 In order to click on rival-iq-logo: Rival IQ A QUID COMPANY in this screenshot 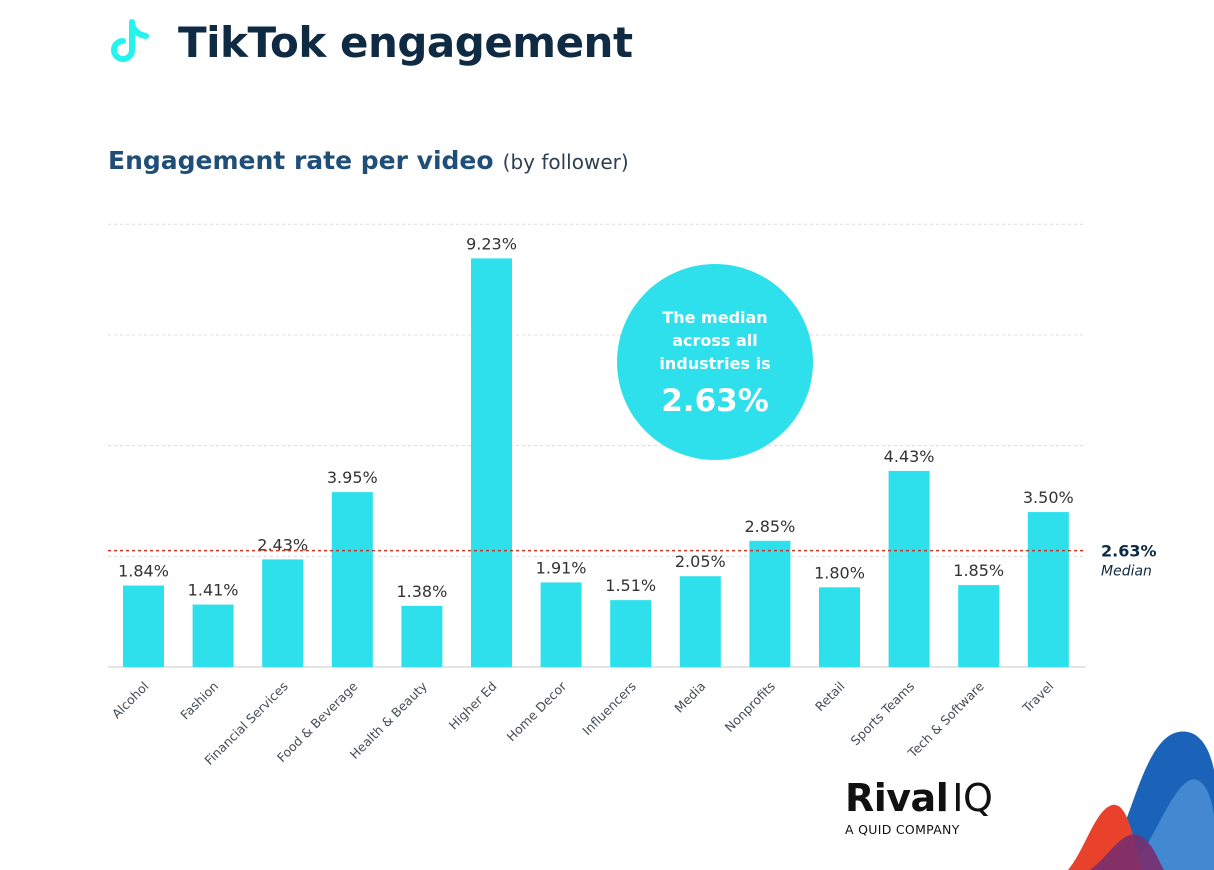, I will do `click(940, 811)`.